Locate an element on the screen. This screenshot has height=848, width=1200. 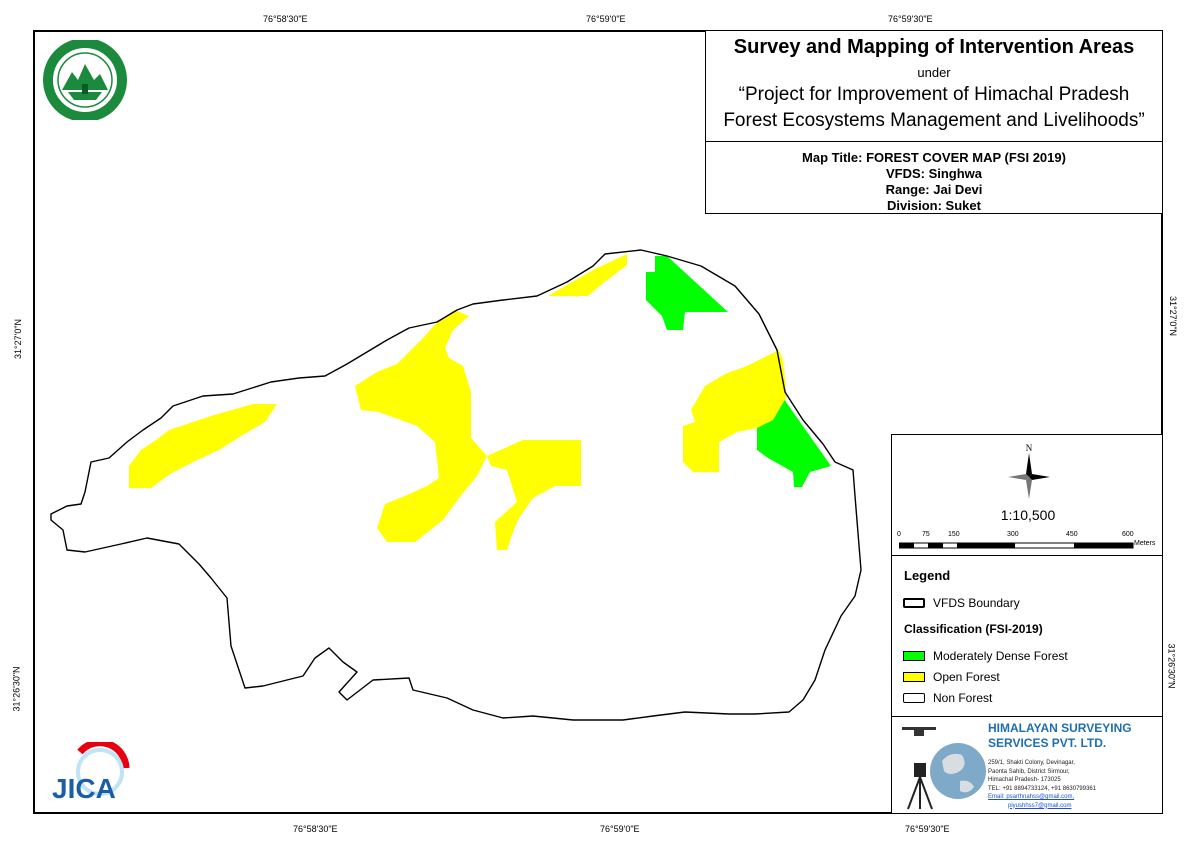
dense-forest-patch-north is located at coordinates (687, 293).